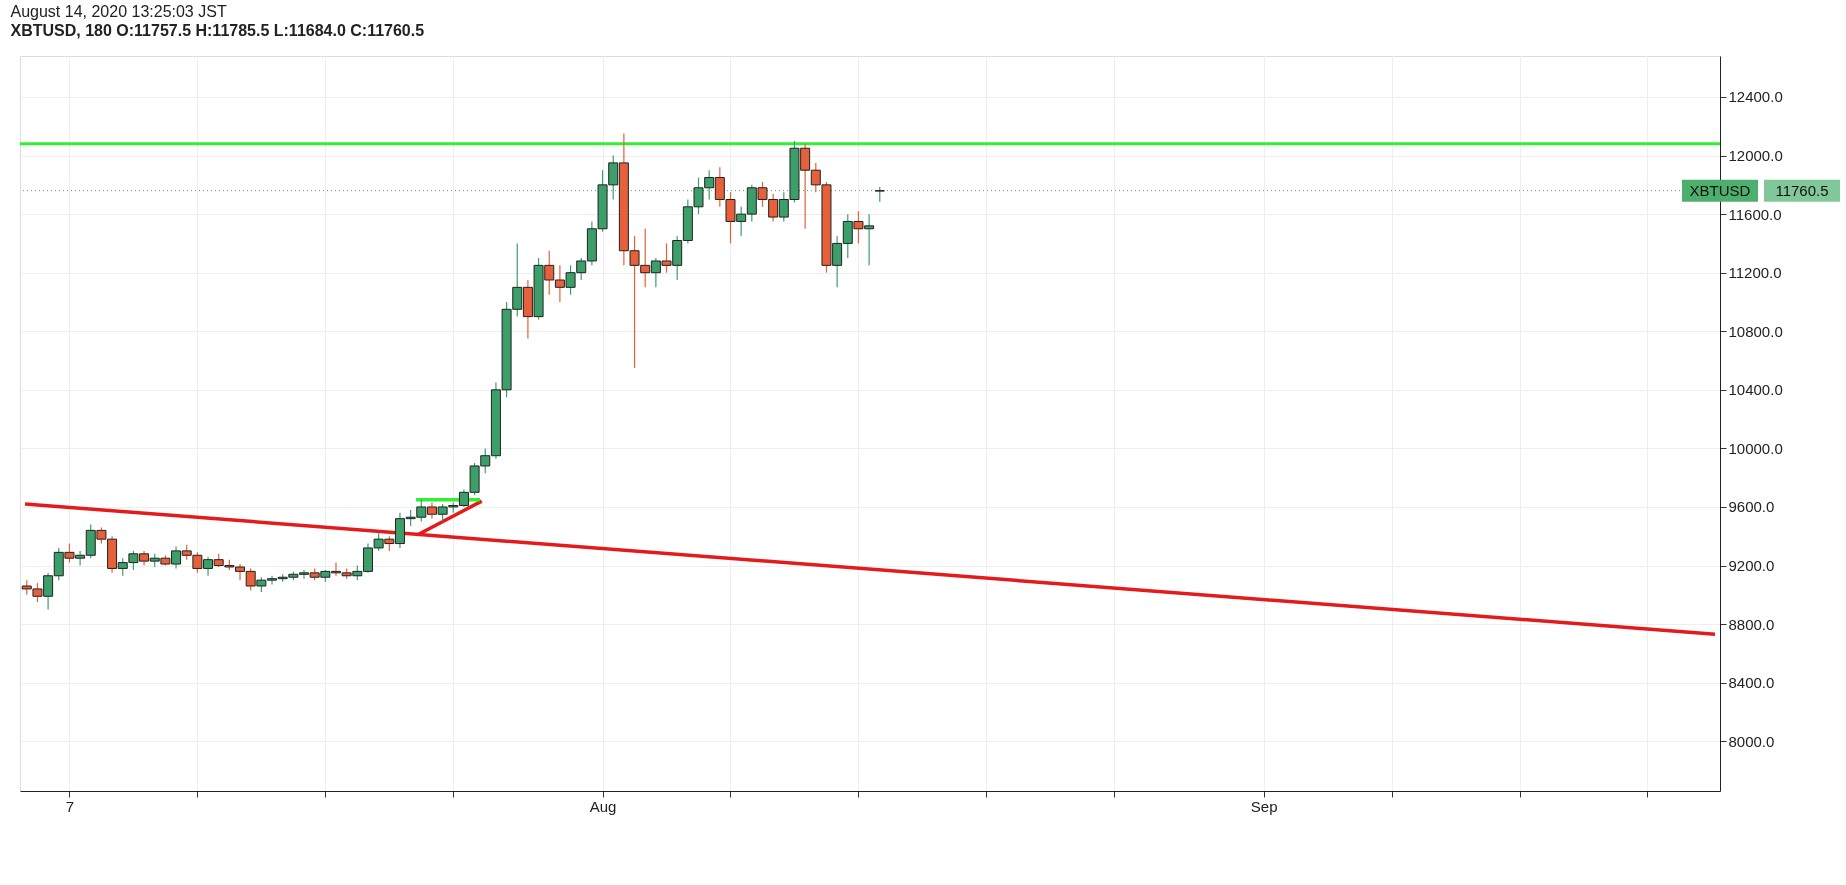  Describe the element at coordinates (1751, 507) in the screenshot. I see `y-tick-label: 9600.0` at that location.